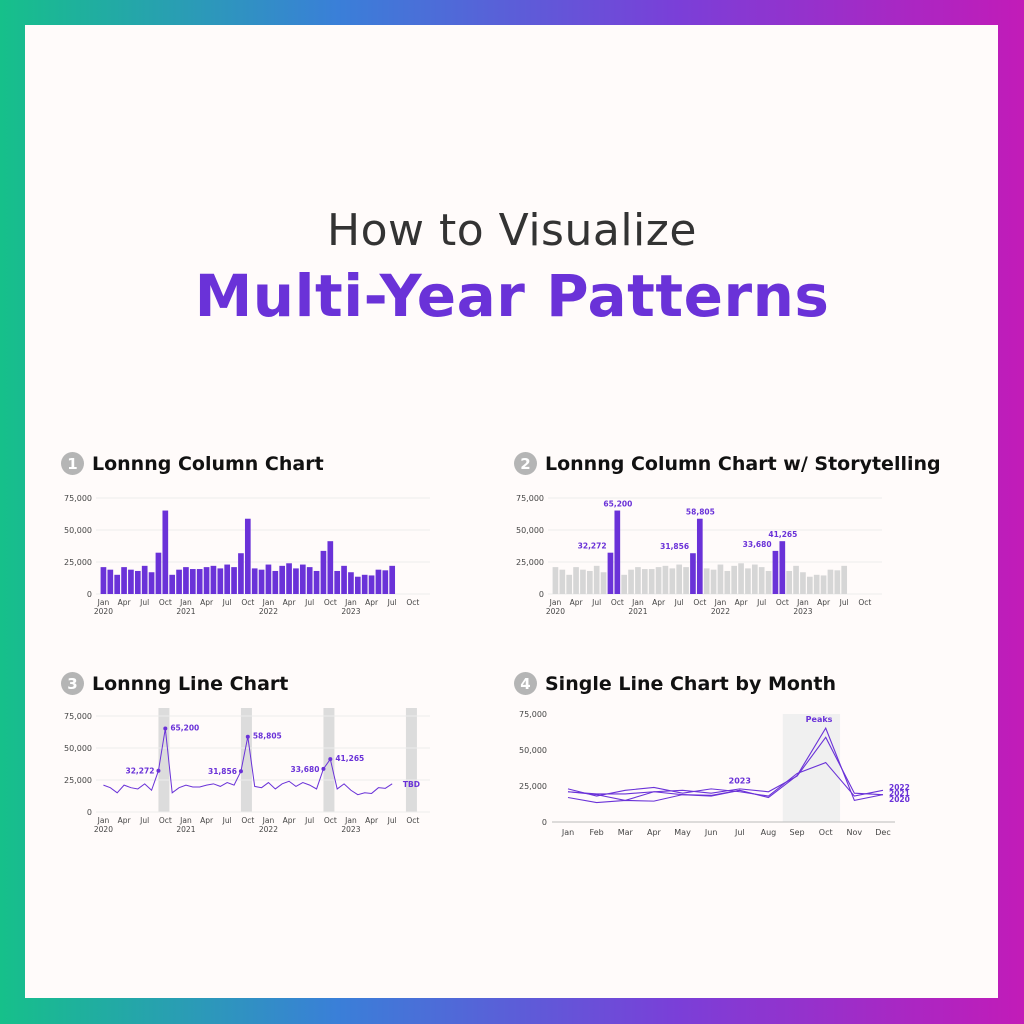  I want to click on series-end-label: 2021, so click(899, 793).